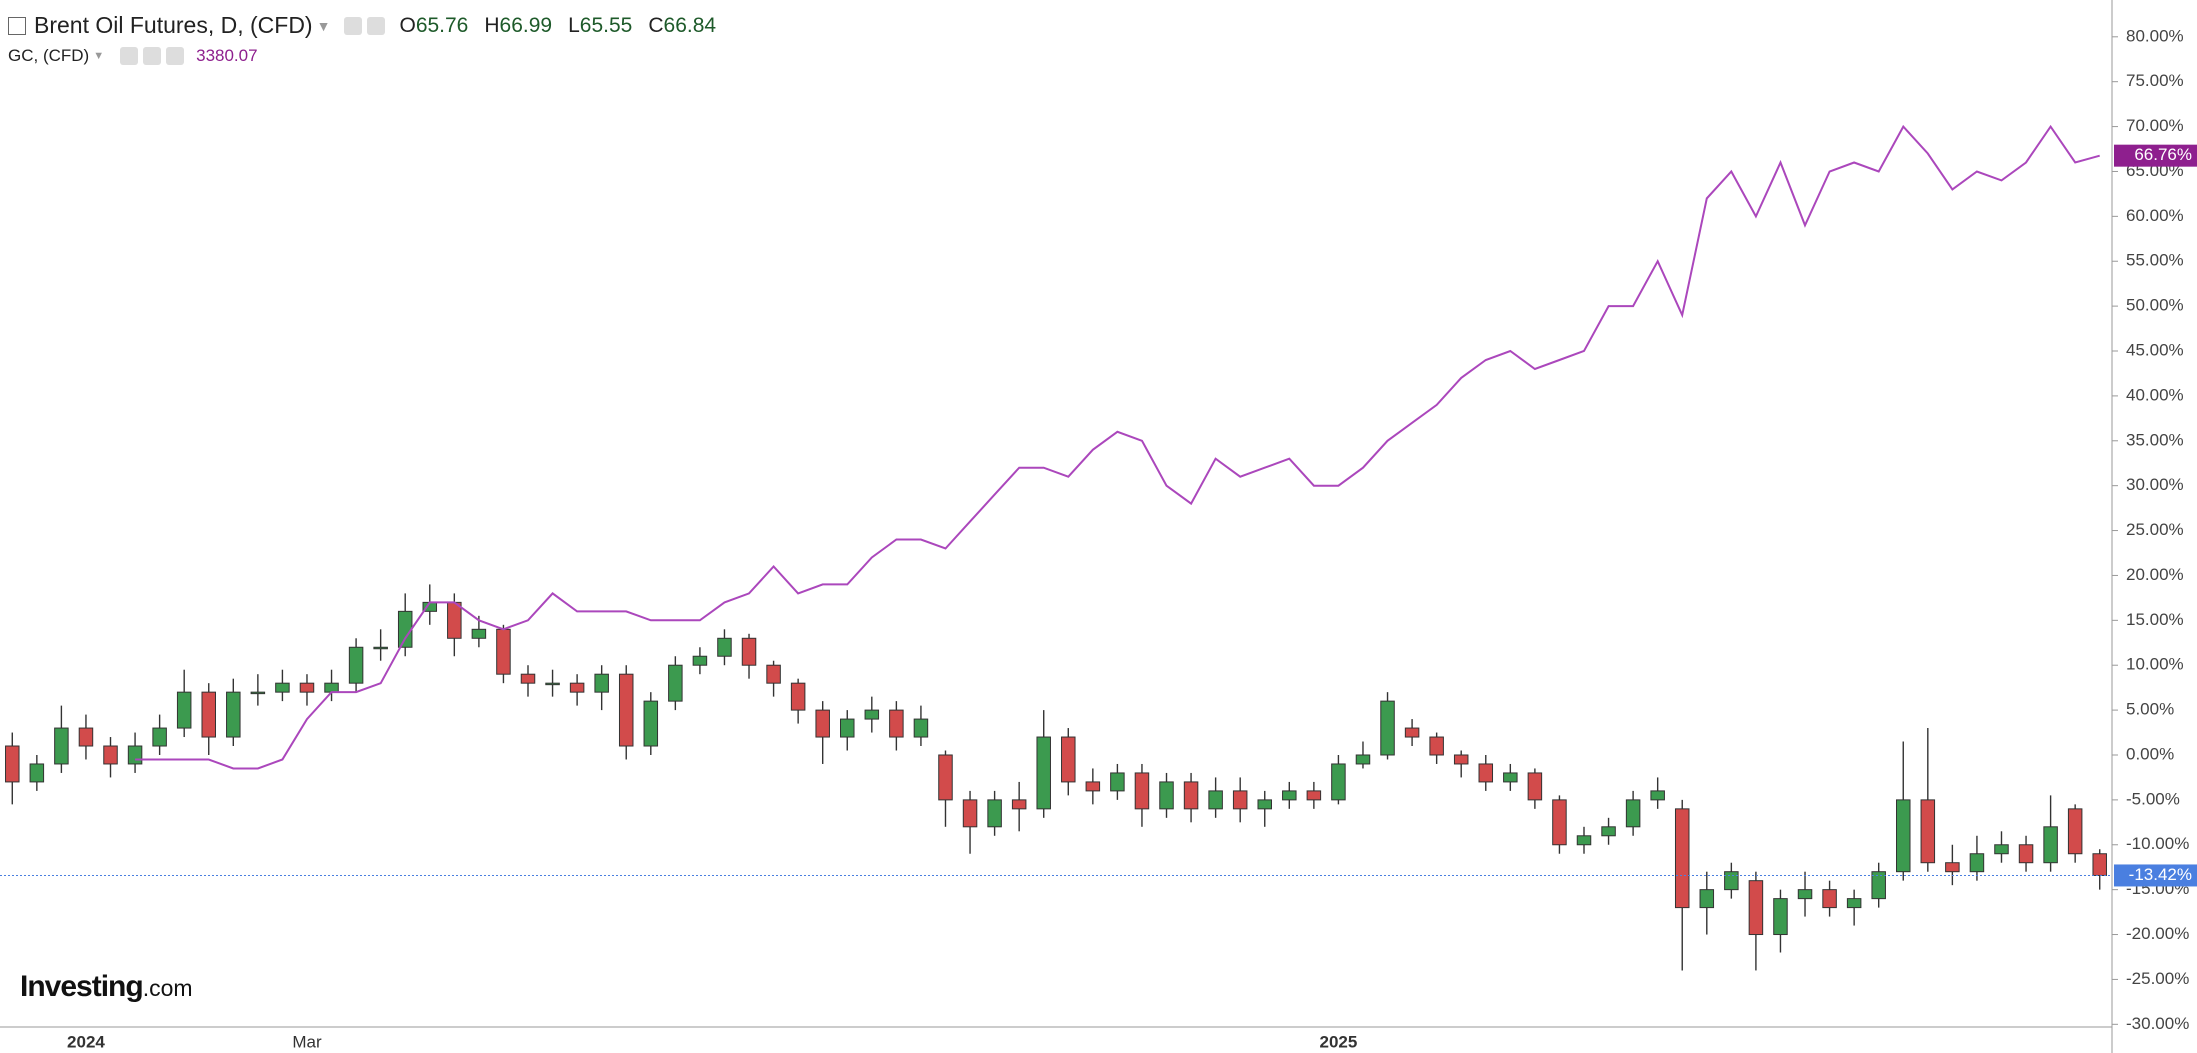  What do you see at coordinates (2155, 35) in the screenshot?
I see `y-tick-label: 80.00%` at bounding box center [2155, 35].